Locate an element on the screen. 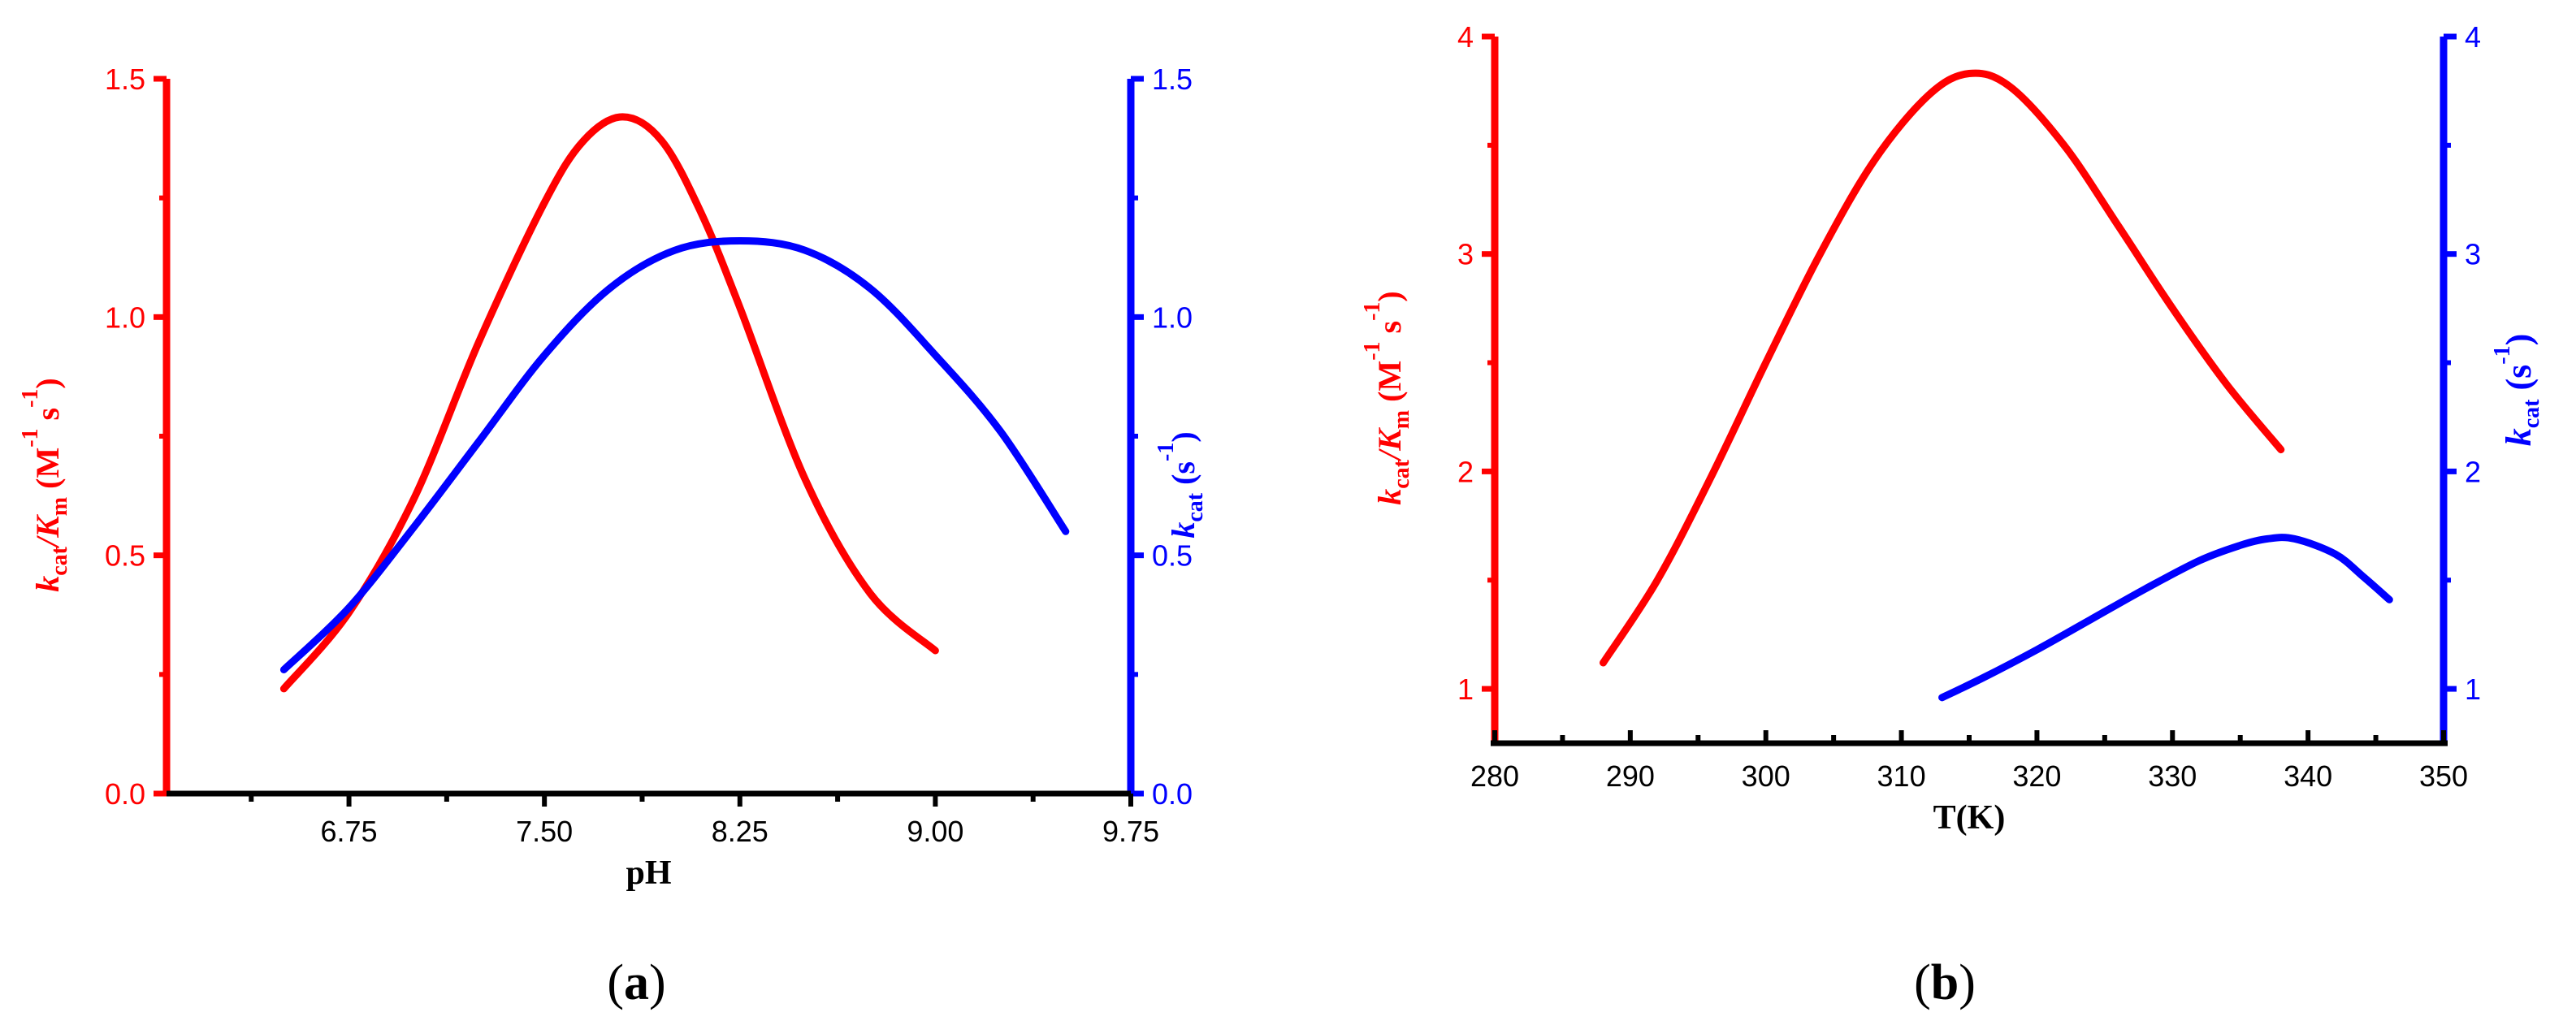 This screenshot has width=2576, height=1034. x-tick-label: 290 is located at coordinates (1630, 776).